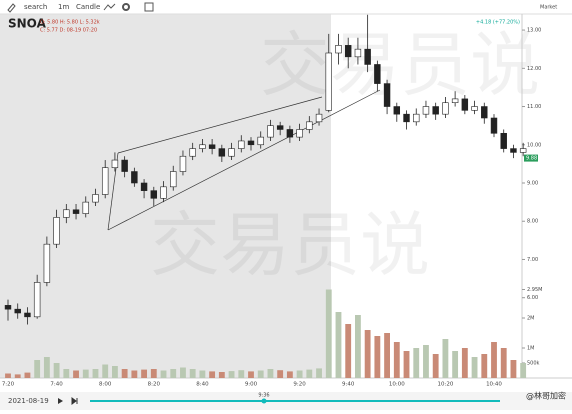 This screenshot has width=572, height=414. What do you see at coordinates (60, 401) in the screenshot?
I see `play-button` at bounding box center [60, 401].